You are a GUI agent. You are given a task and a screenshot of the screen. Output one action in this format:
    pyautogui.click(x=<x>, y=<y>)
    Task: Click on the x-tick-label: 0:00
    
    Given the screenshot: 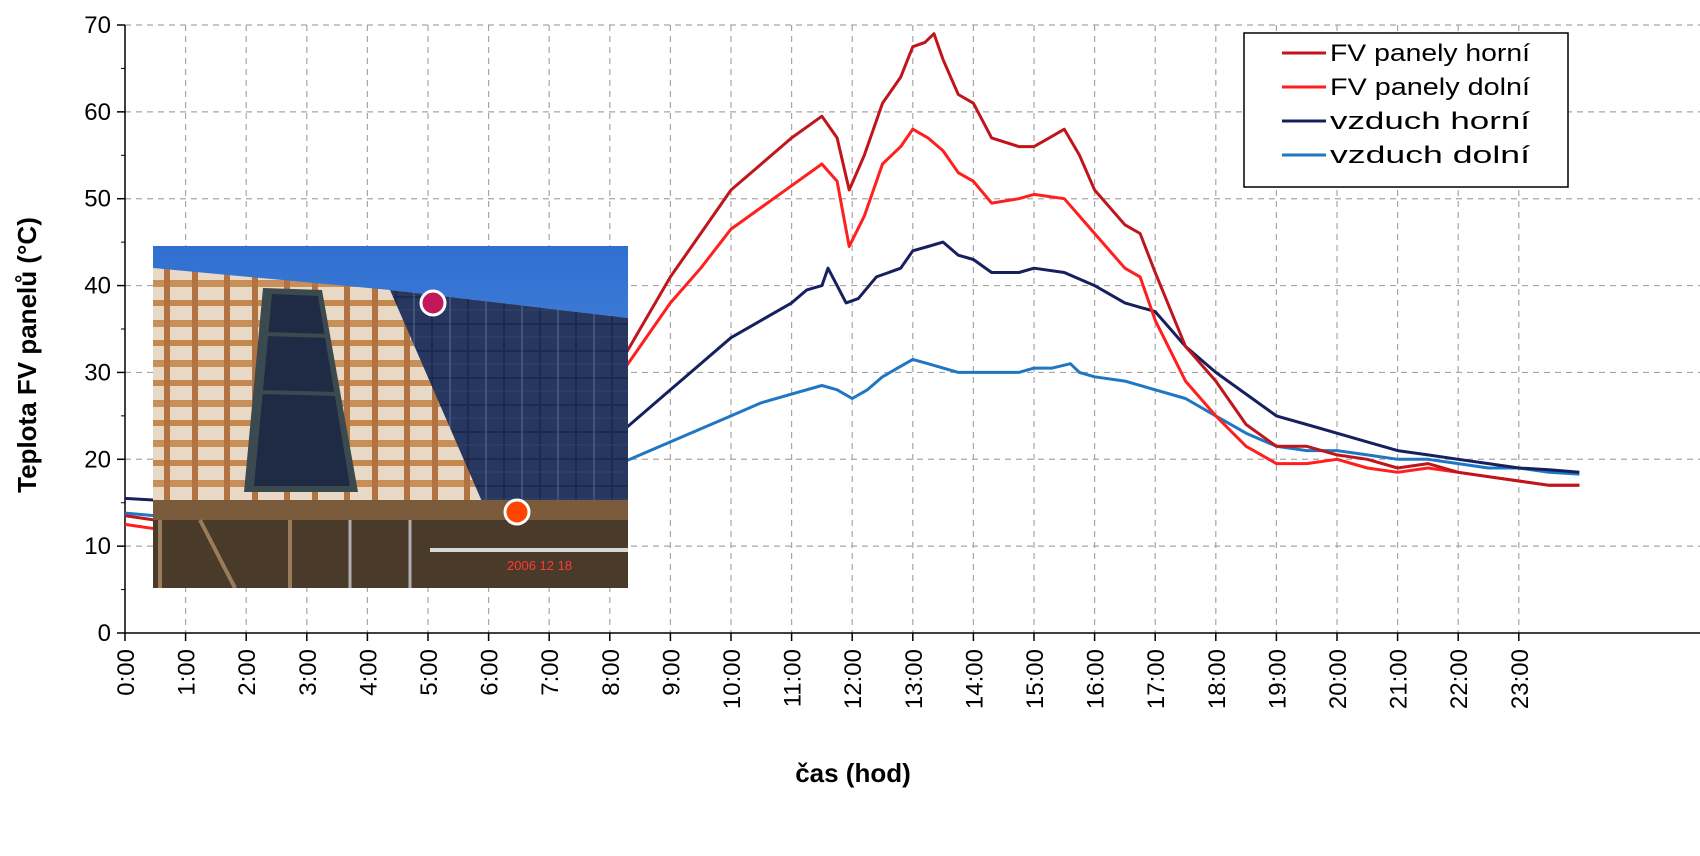 What is the action you would take?
    pyautogui.click(x=126, y=672)
    